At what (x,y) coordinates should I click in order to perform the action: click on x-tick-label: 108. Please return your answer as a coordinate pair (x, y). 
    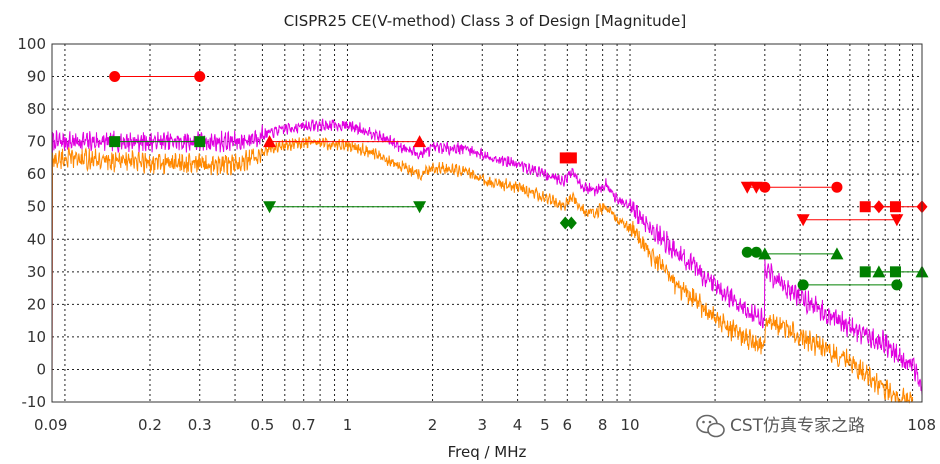
    Looking at the image, I should click on (921, 425).